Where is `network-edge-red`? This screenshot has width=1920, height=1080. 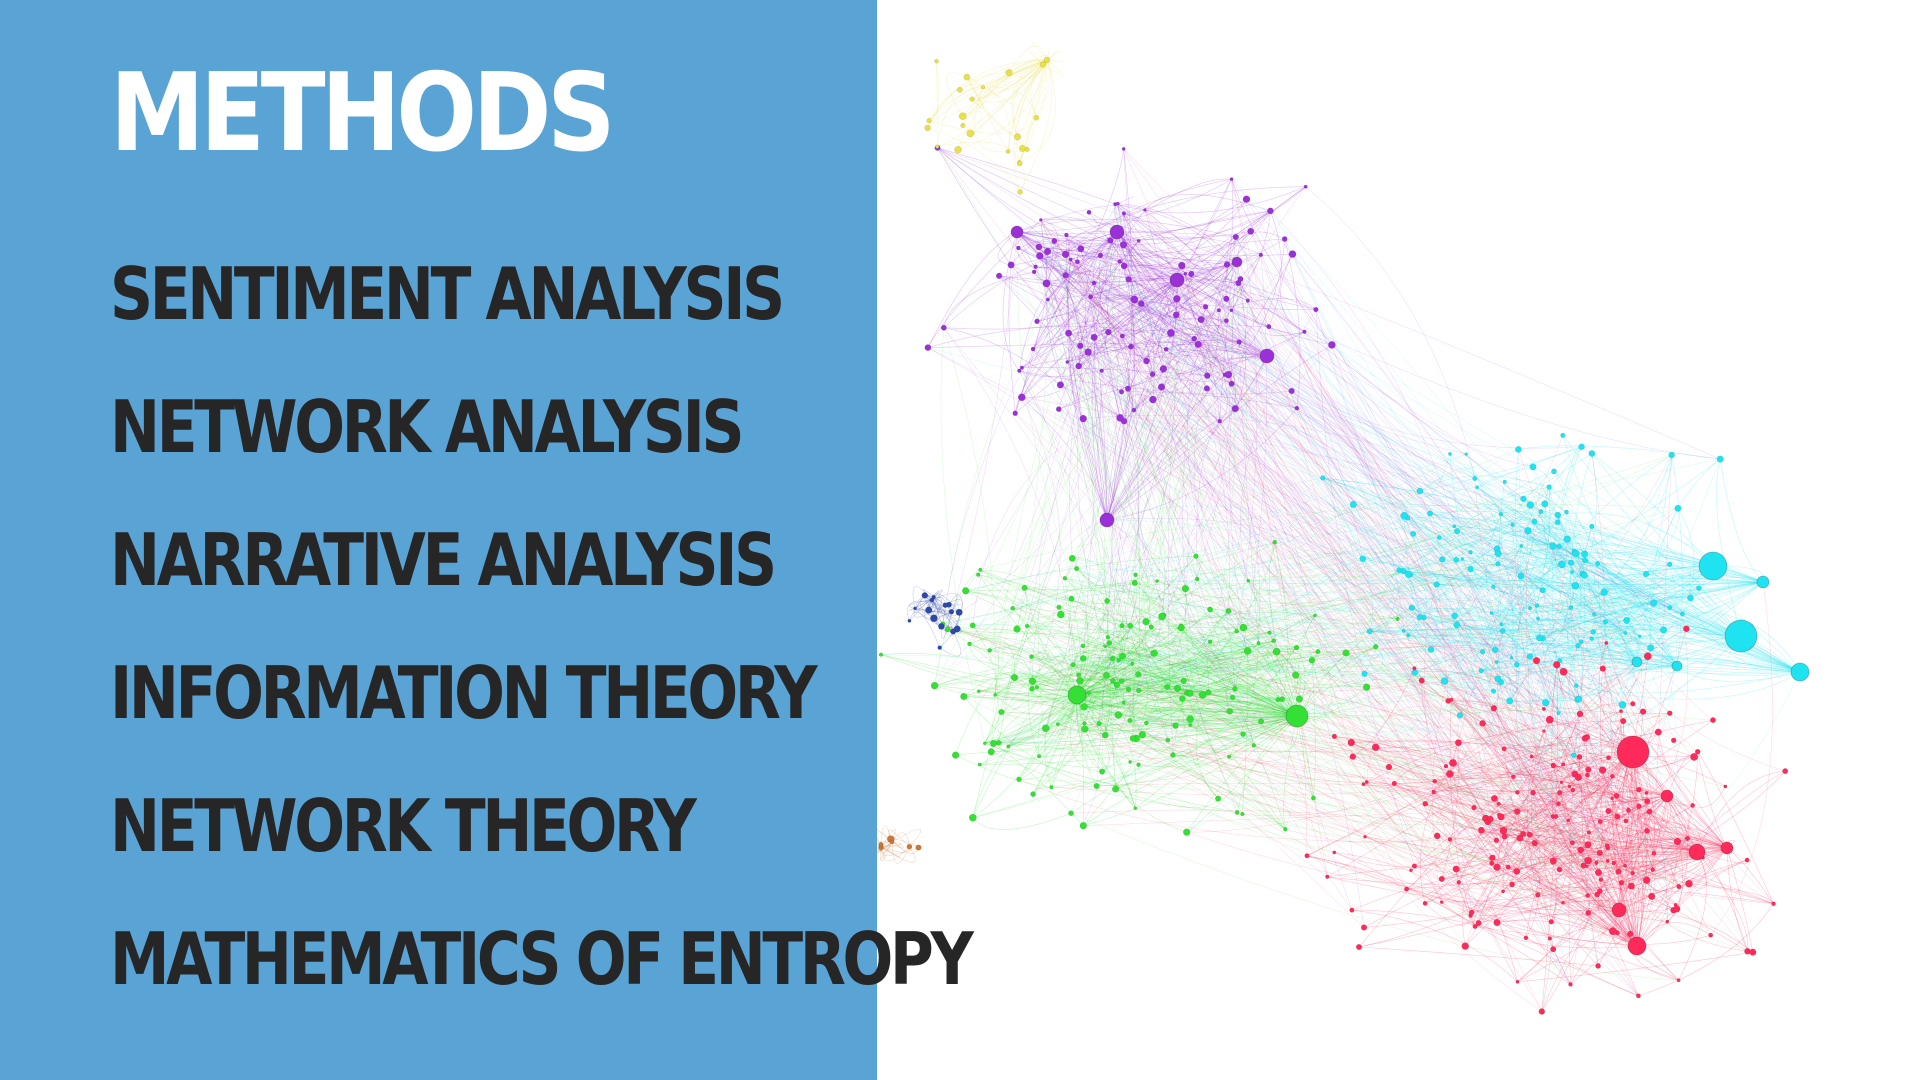 network-edge-red is located at coordinates (1635, 967).